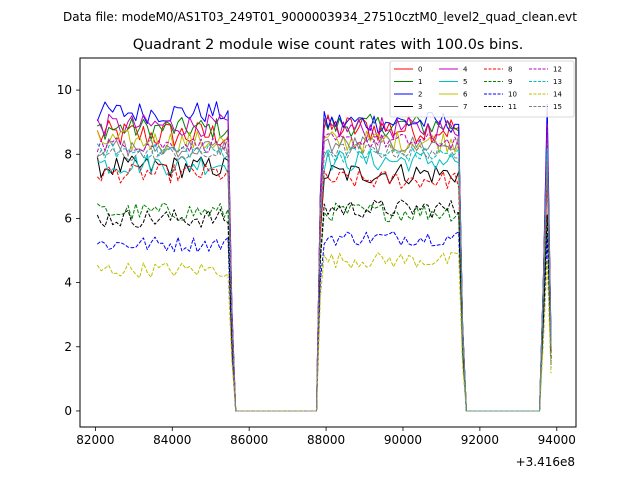  I want to click on legend-label-4: 4, so click(465, 70).